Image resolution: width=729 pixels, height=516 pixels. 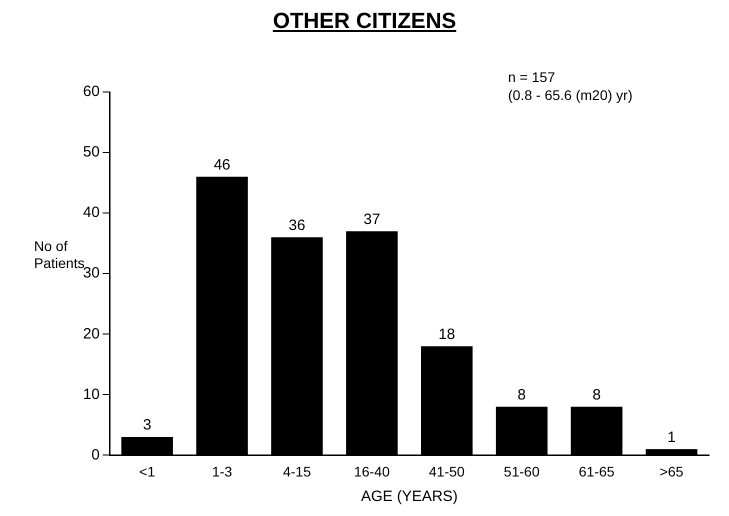 What do you see at coordinates (570, 95) in the screenshot?
I see `annotation: (0.8 - 65.6 (m20) yr)` at bounding box center [570, 95].